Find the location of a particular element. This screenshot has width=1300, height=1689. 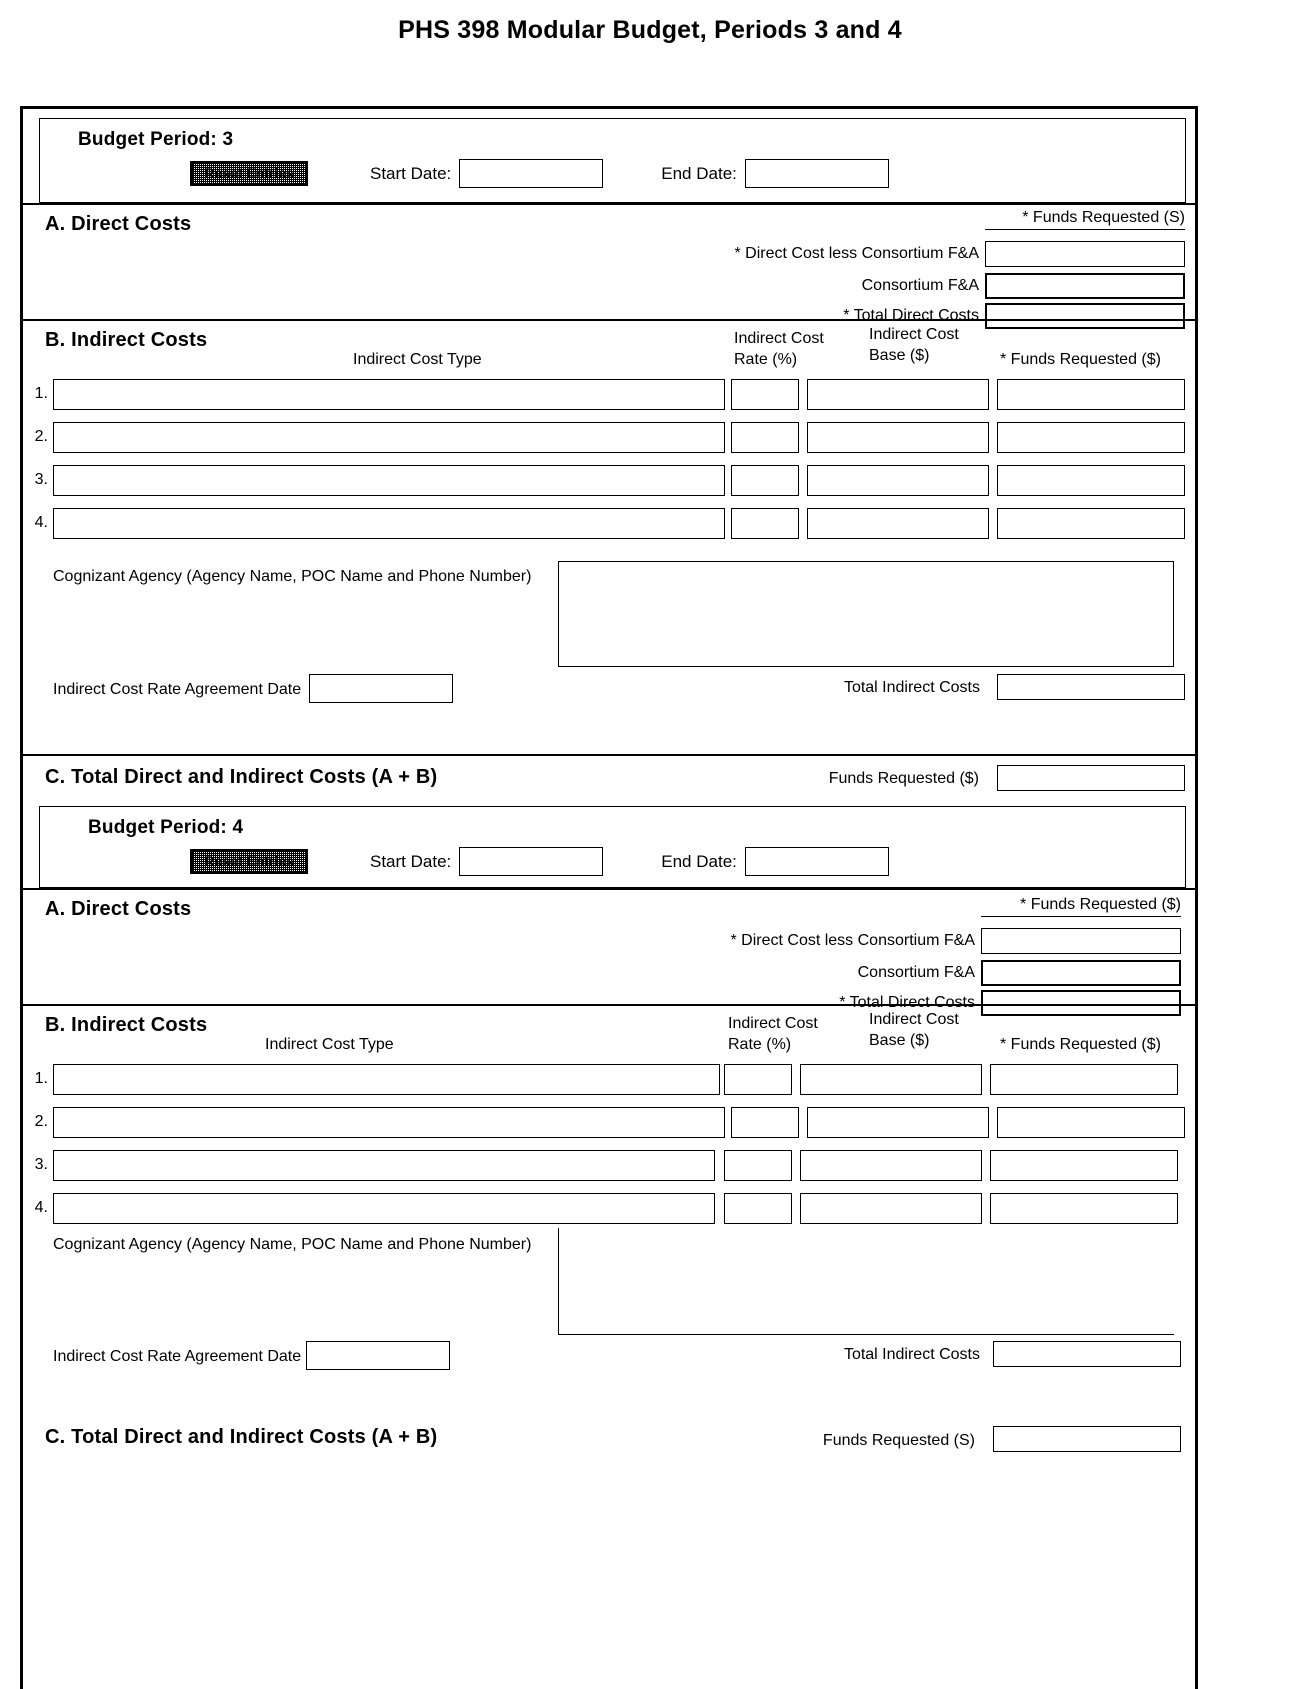

end-date-label-4: End Date: is located at coordinates (699, 861).